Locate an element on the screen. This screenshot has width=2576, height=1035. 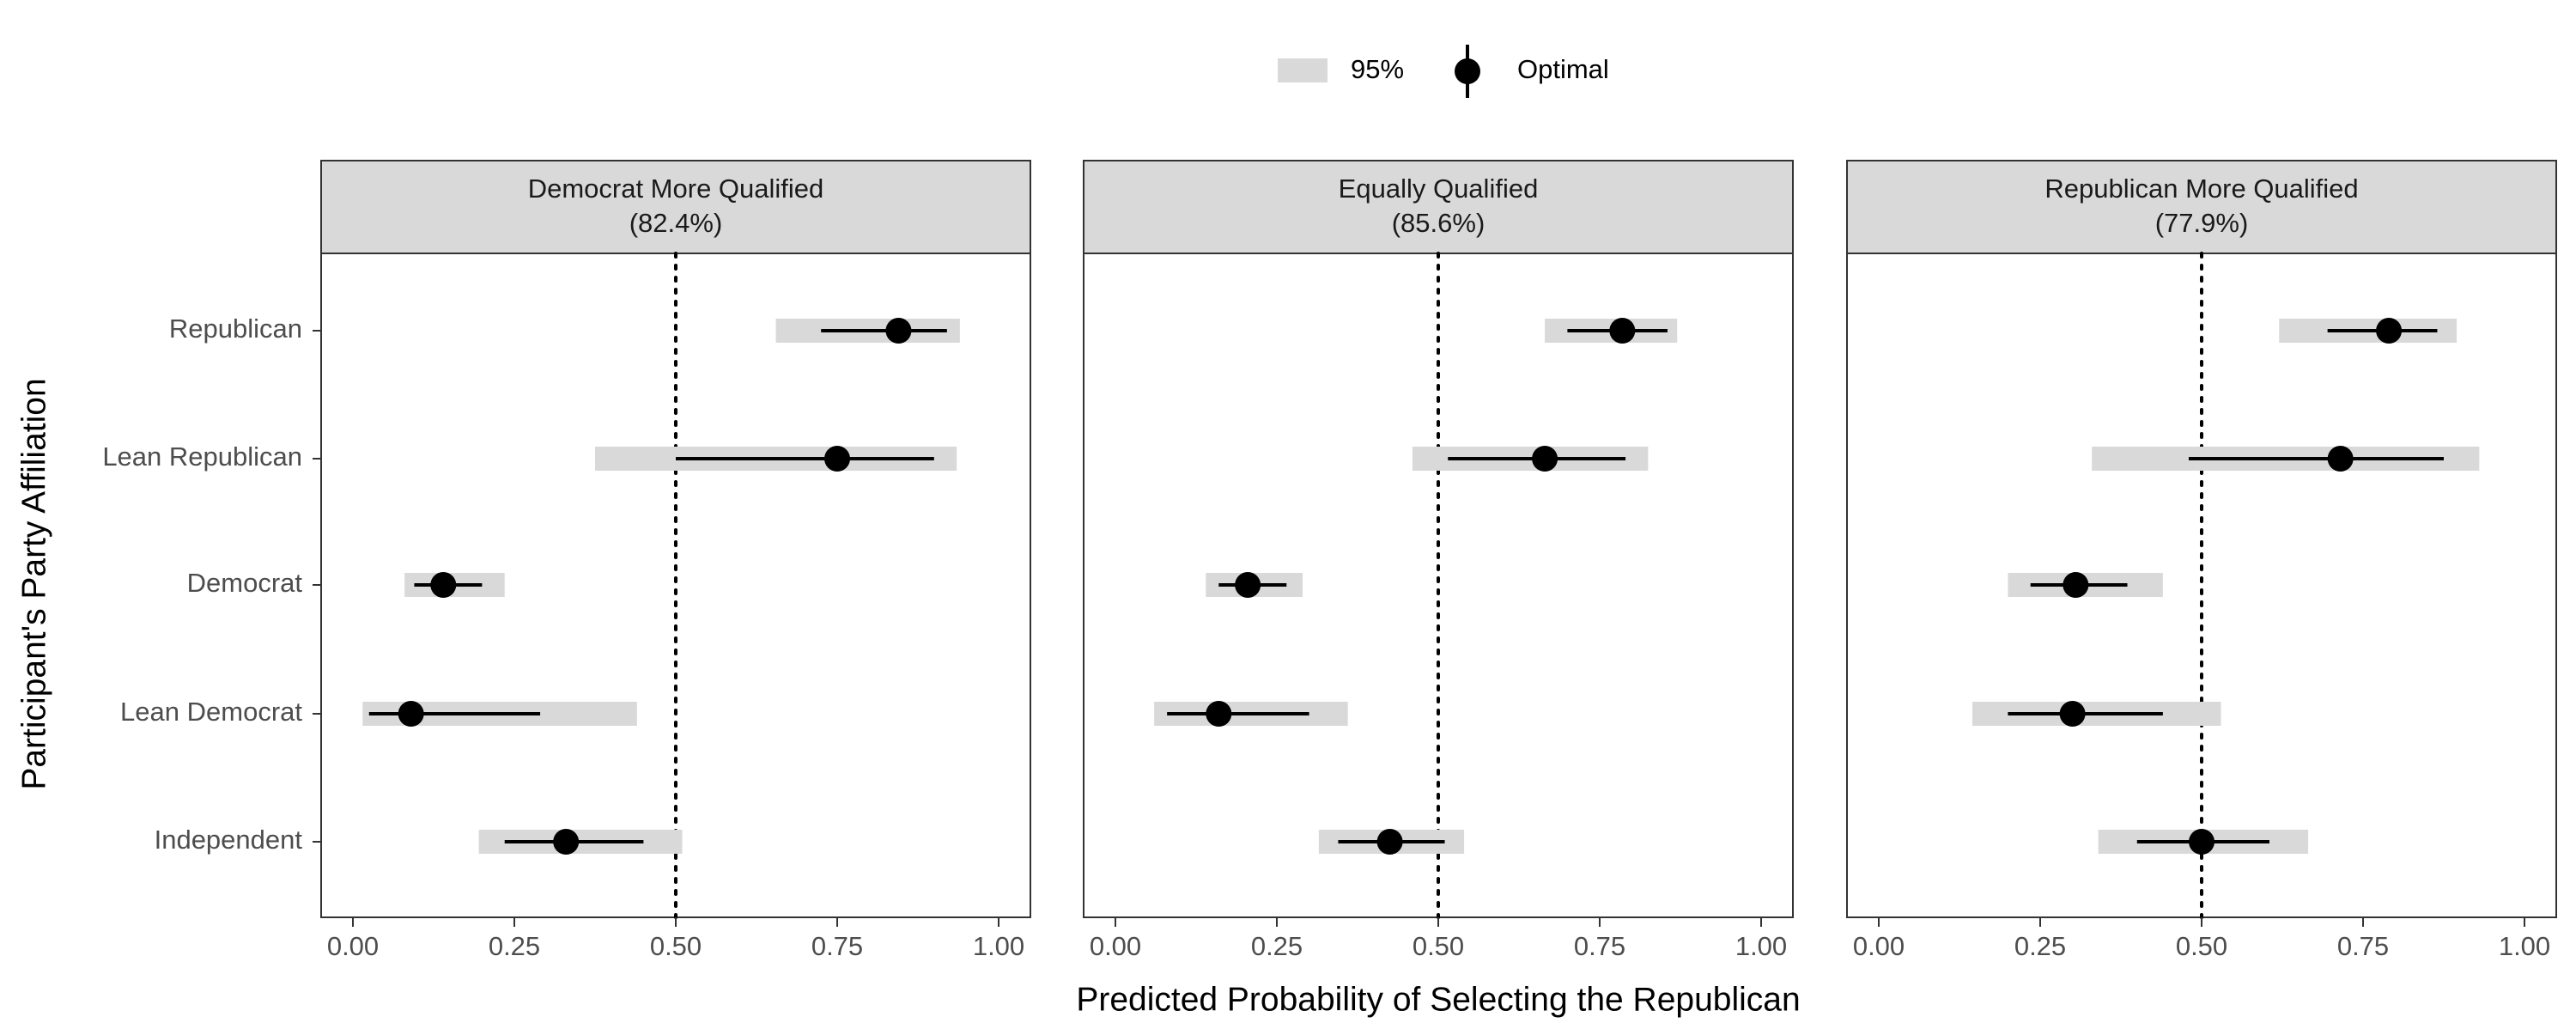
panel-2-x-tick-label-1: 0.00 is located at coordinates (1115, 946).